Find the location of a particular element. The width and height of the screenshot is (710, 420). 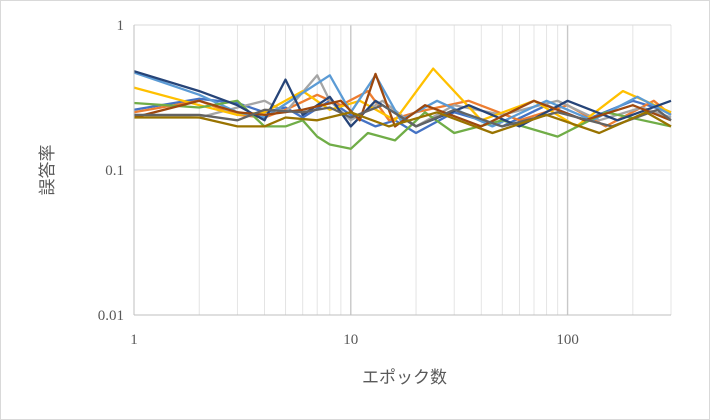

x-axis-title: エポック数 is located at coordinates (404, 378).